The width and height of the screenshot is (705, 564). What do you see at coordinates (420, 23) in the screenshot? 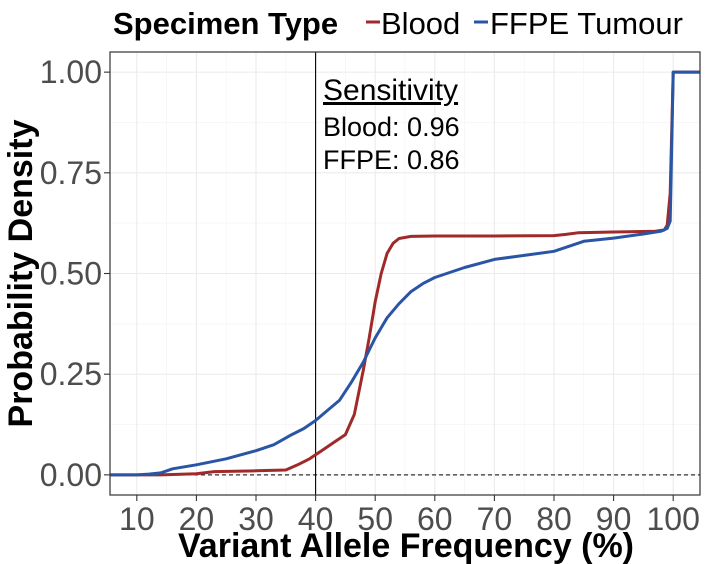
I see `legend-label-blood: Blood` at bounding box center [420, 23].